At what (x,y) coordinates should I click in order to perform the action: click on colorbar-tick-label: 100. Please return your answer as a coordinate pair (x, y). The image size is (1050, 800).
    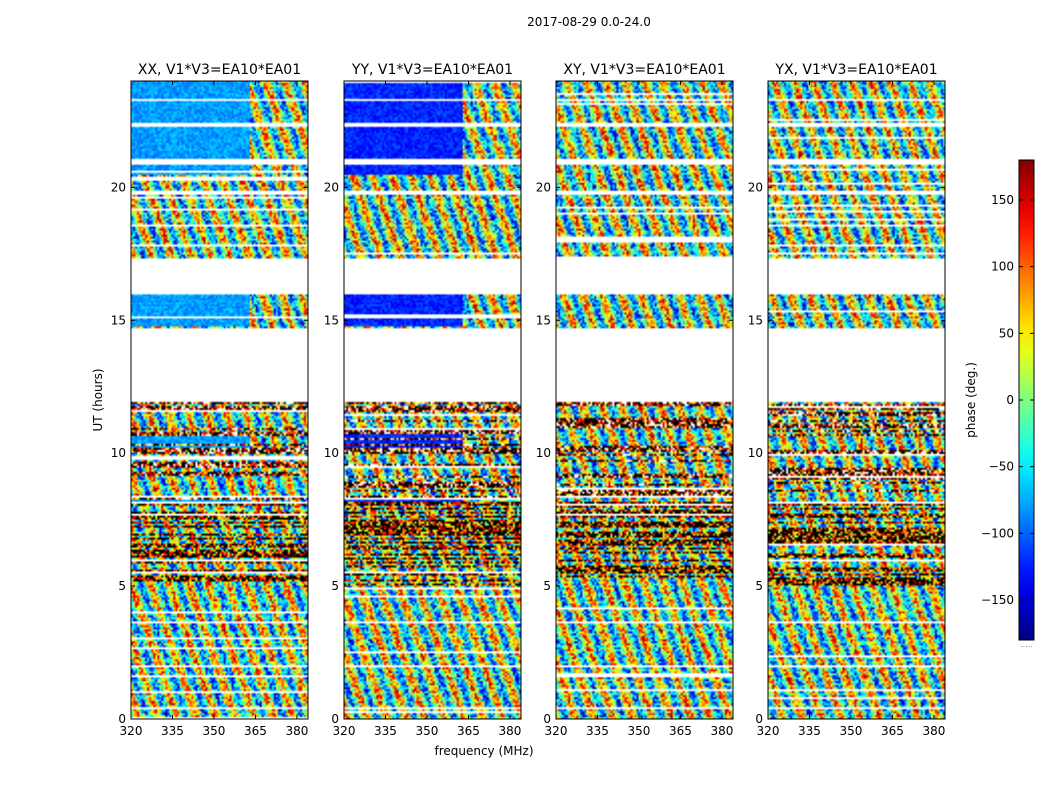
    Looking at the image, I should click on (1002, 267).